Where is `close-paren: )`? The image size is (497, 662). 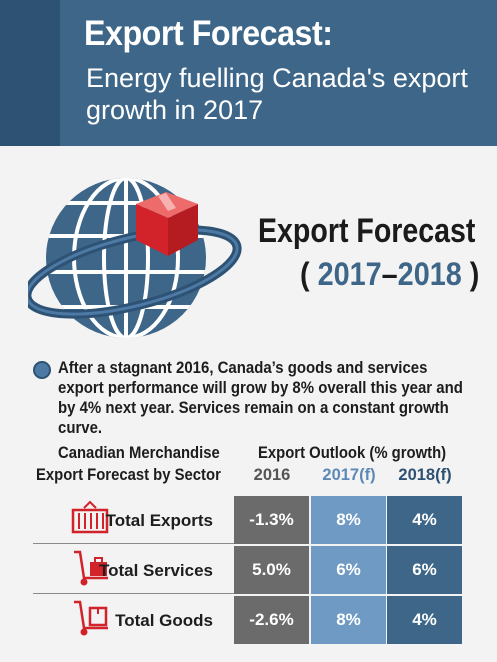
close-paren: ) is located at coordinates (474, 274).